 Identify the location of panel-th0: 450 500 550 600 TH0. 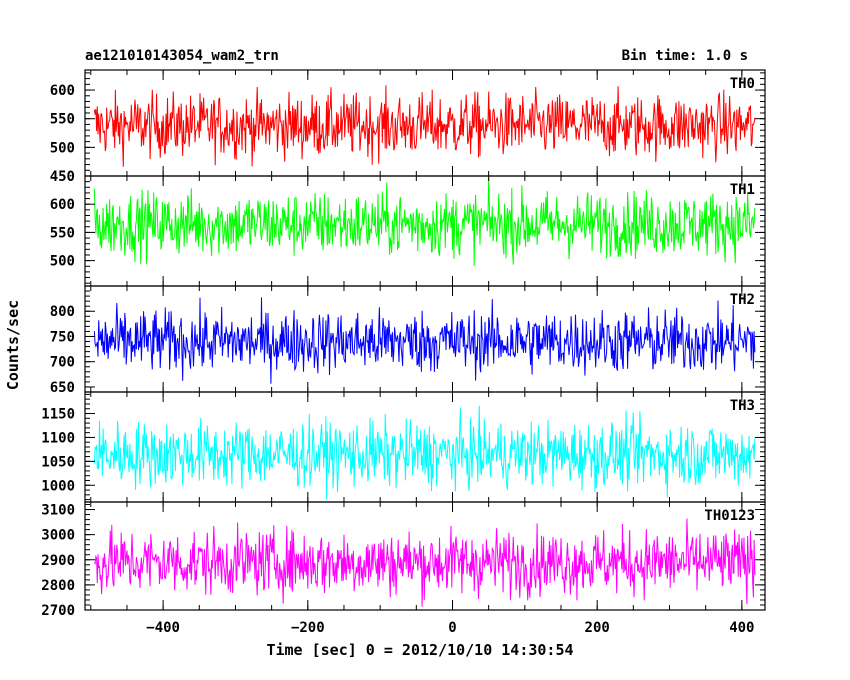
(408, 127).